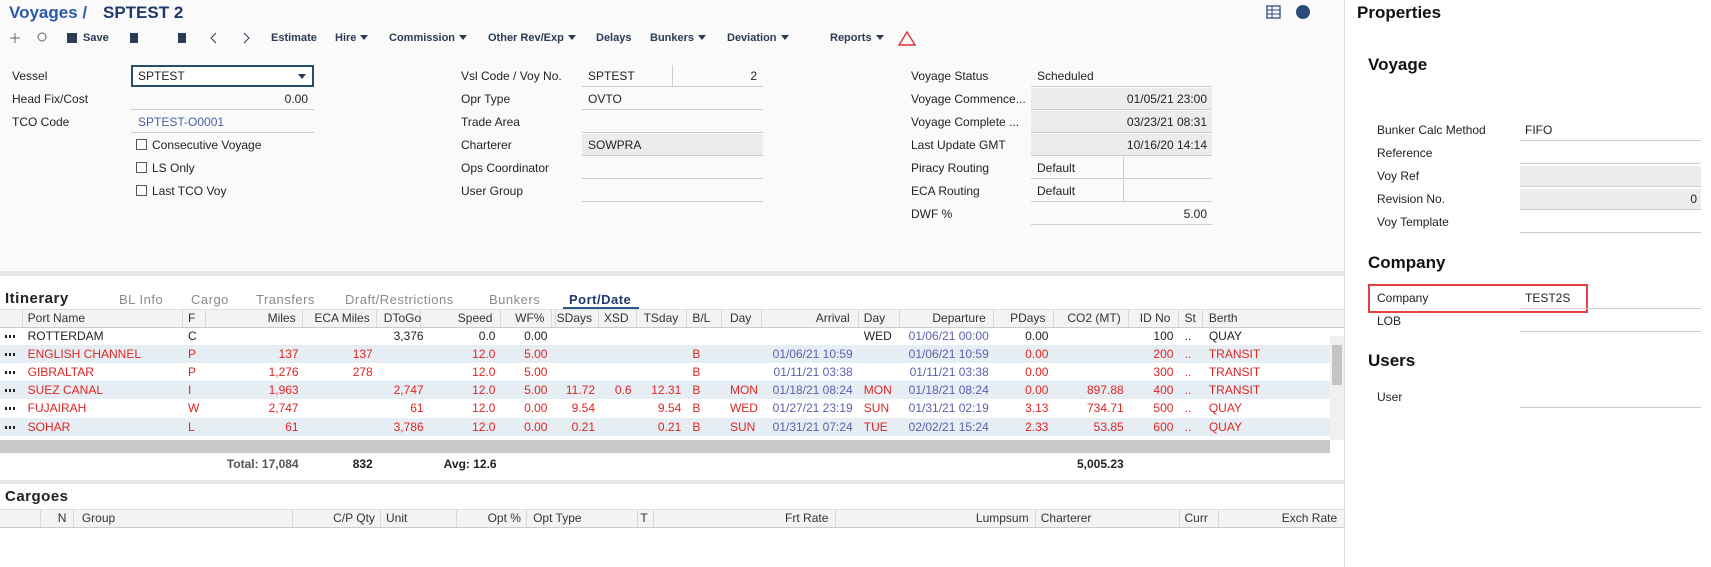 The image size is (1711, 567). What do you see at coordinates (615, 145) in the screenshot?
I see `field-value: SOWPRA` at bounding box center [615, 145].